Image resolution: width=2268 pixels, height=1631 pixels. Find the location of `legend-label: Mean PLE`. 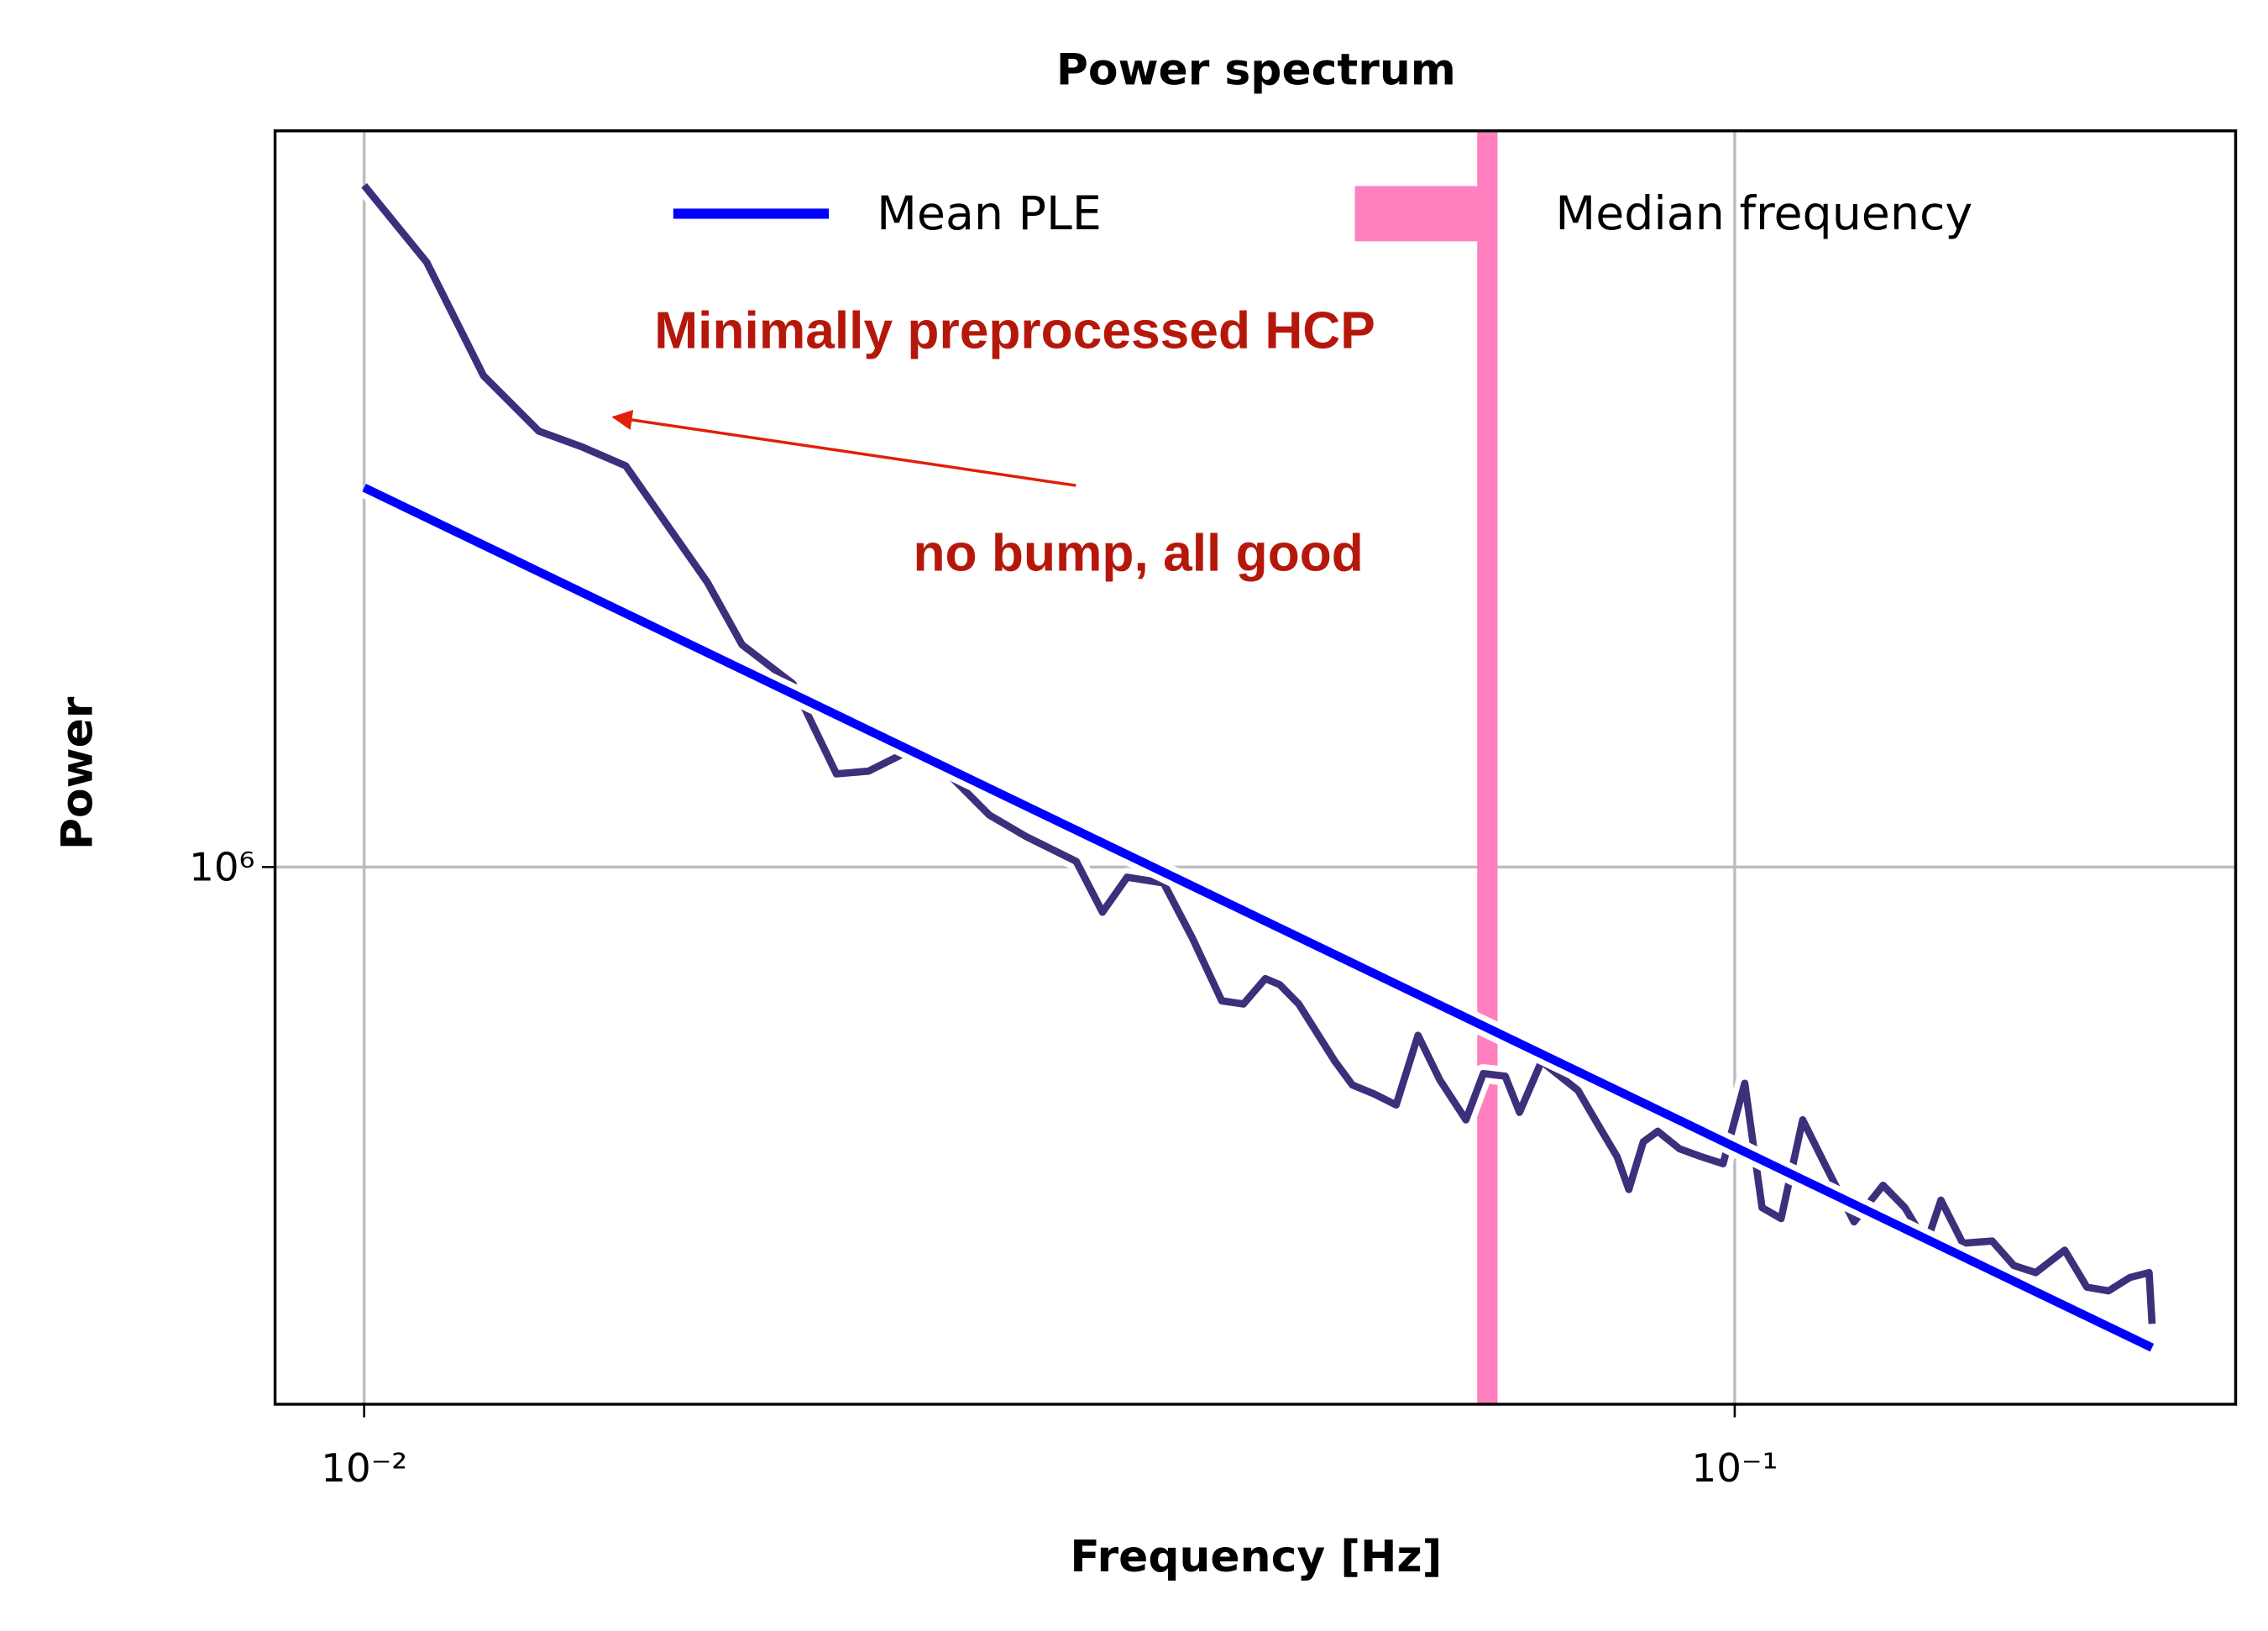

legend-label: Mean PLE is located at coordinates (989, 214).